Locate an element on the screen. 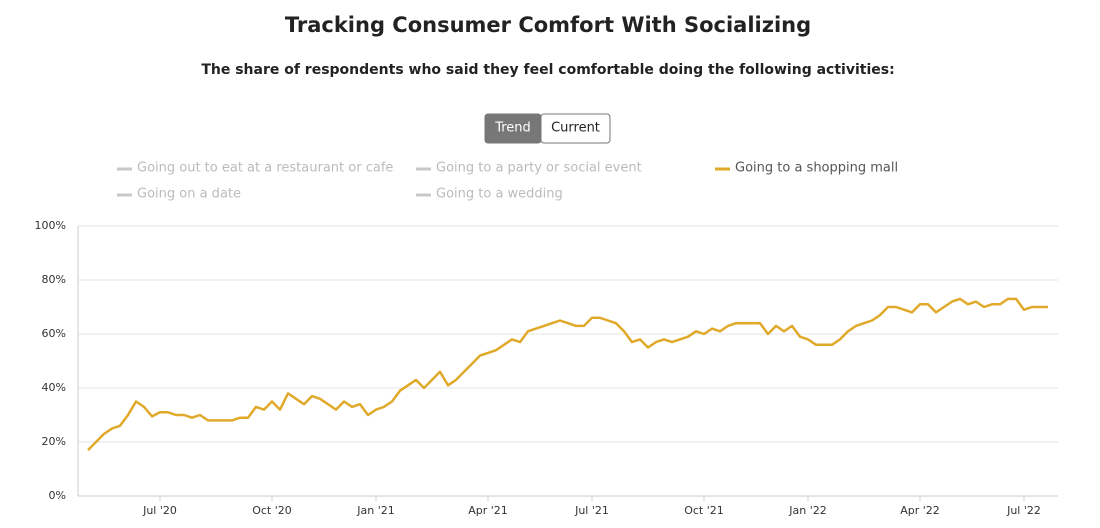  legend-label: Going out to eat at a restaurant or cafe is located at coordinates (265, 168).